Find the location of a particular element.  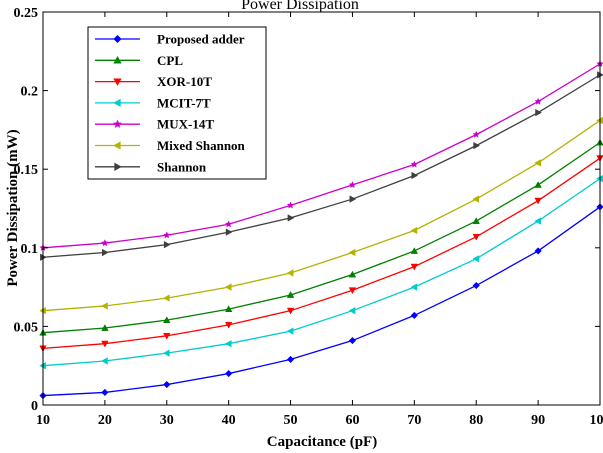

legend-label: MCIT-7T is located at coordinates (184, 102).